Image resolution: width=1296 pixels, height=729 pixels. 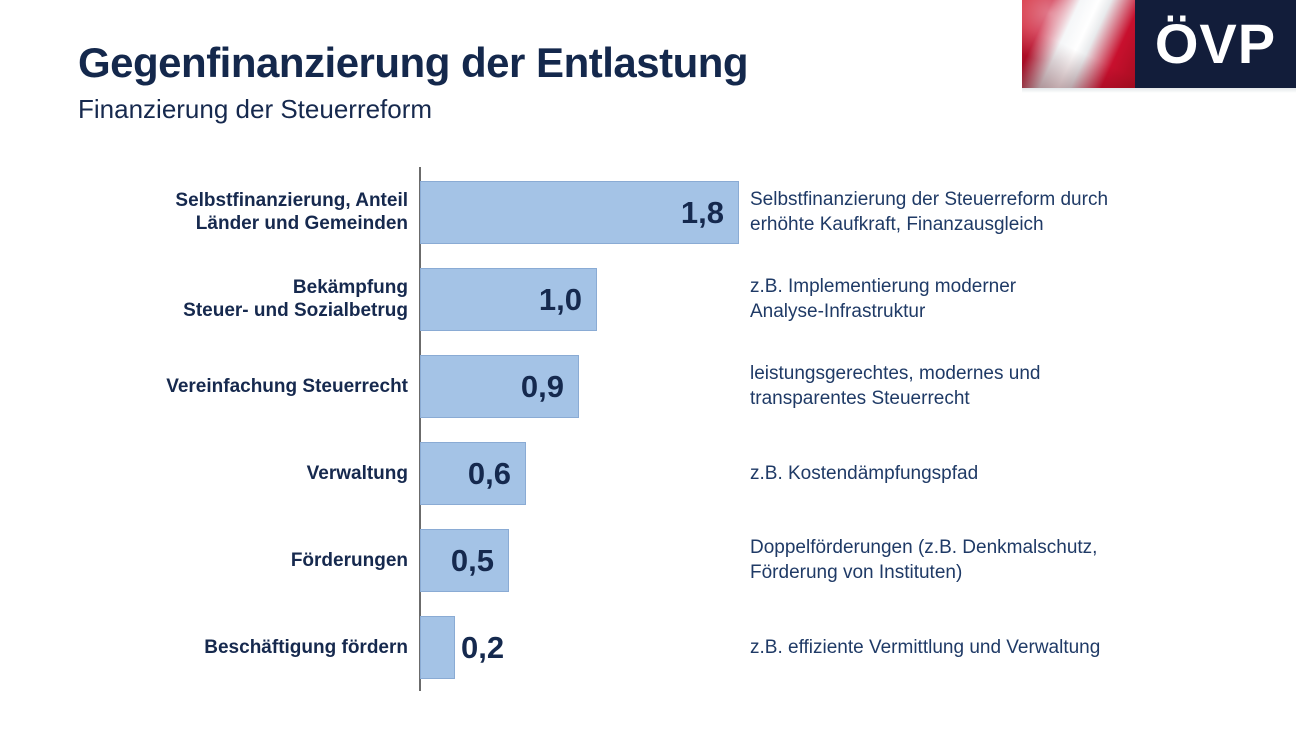 I want to click on ovp-logo: ÖVP, so click(x=1215, y=44).